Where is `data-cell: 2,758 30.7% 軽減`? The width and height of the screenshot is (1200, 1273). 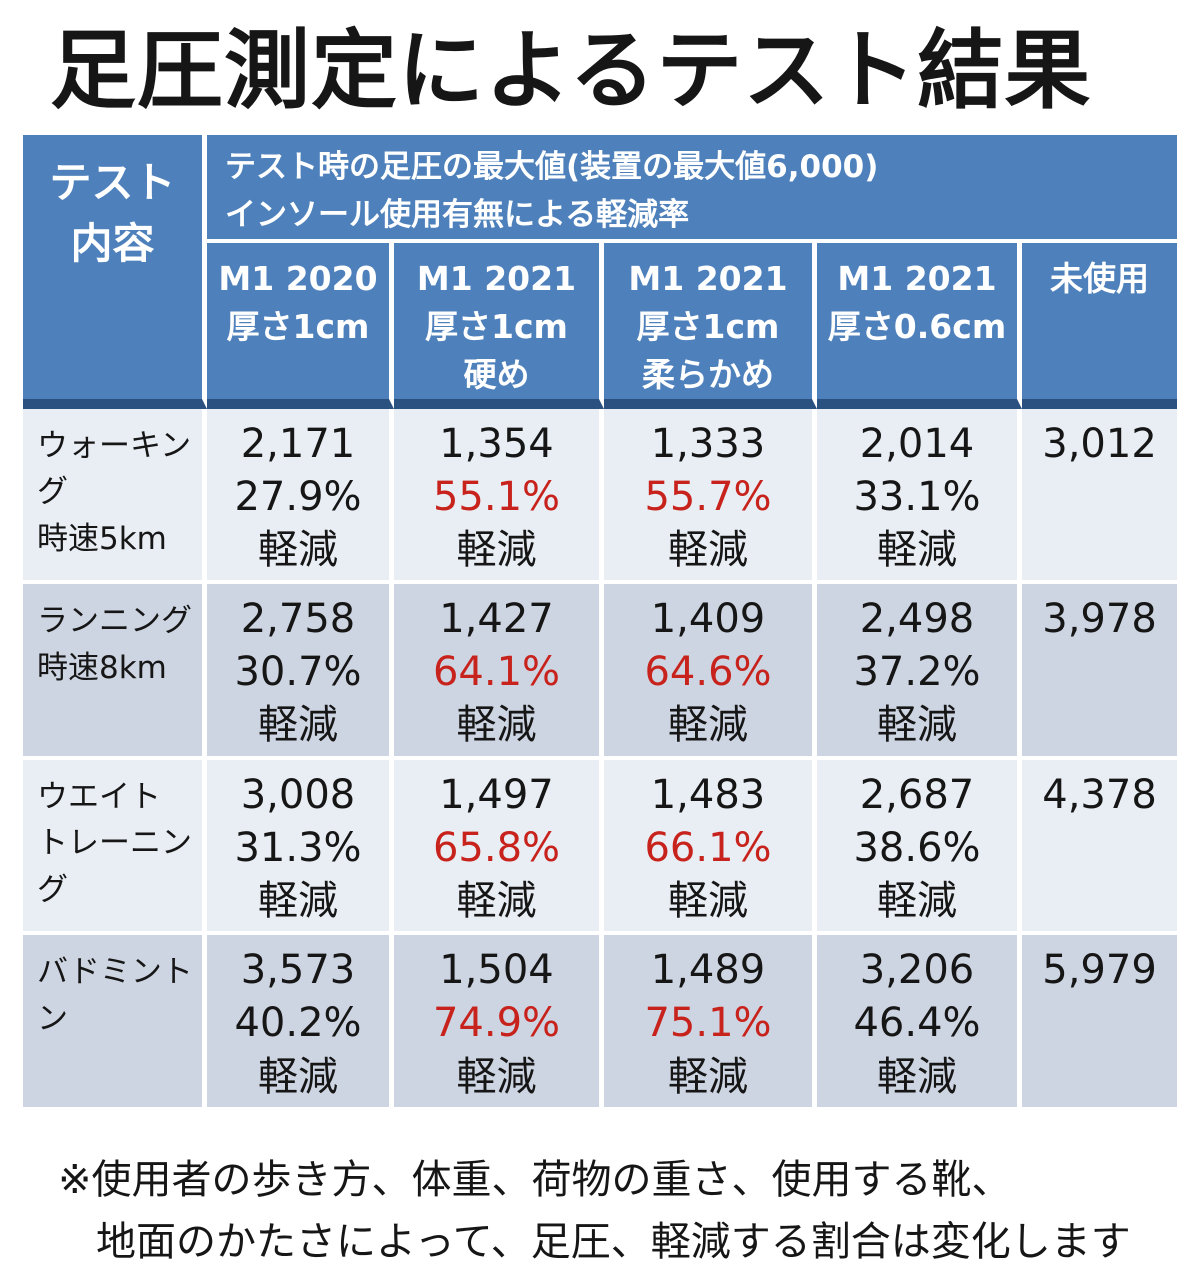 data-cell: 2,758 30.7% 軽減 is located at coordinates (300, 672).